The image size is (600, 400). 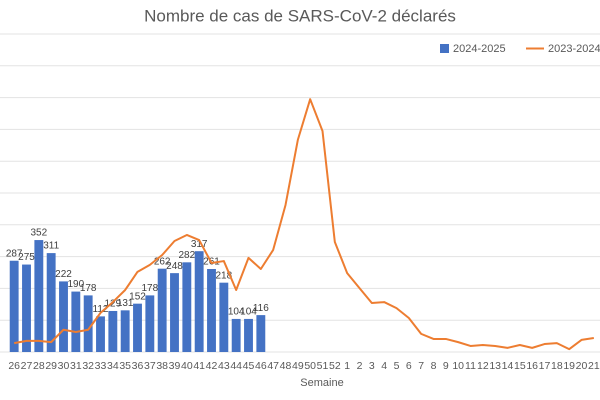 I want to click on x-tick-label: 5, so click(x=397, y=366).